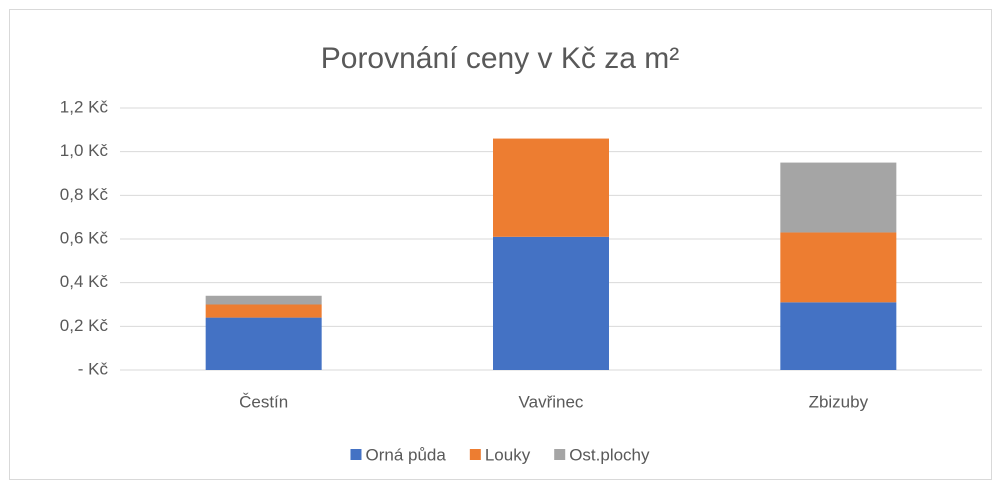  Describe the element at coordinates (405, 454) in the screenshot. I see `legend-label: Orná půda` at that location.